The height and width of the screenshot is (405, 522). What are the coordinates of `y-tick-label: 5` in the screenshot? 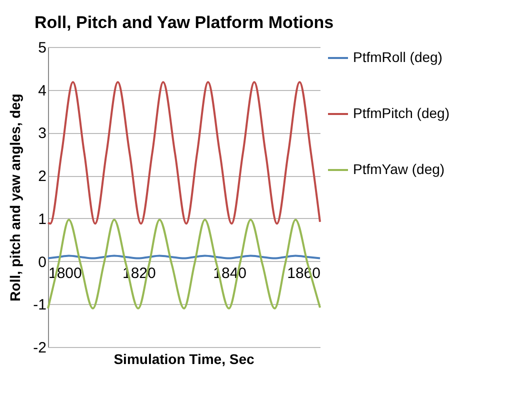 It's located at (42, 48).